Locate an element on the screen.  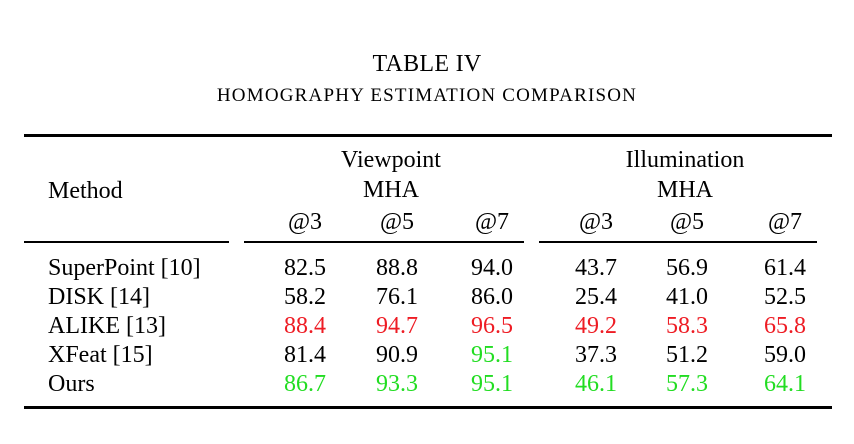
table-cell: 37.3 is located at coordinates (596, 355).